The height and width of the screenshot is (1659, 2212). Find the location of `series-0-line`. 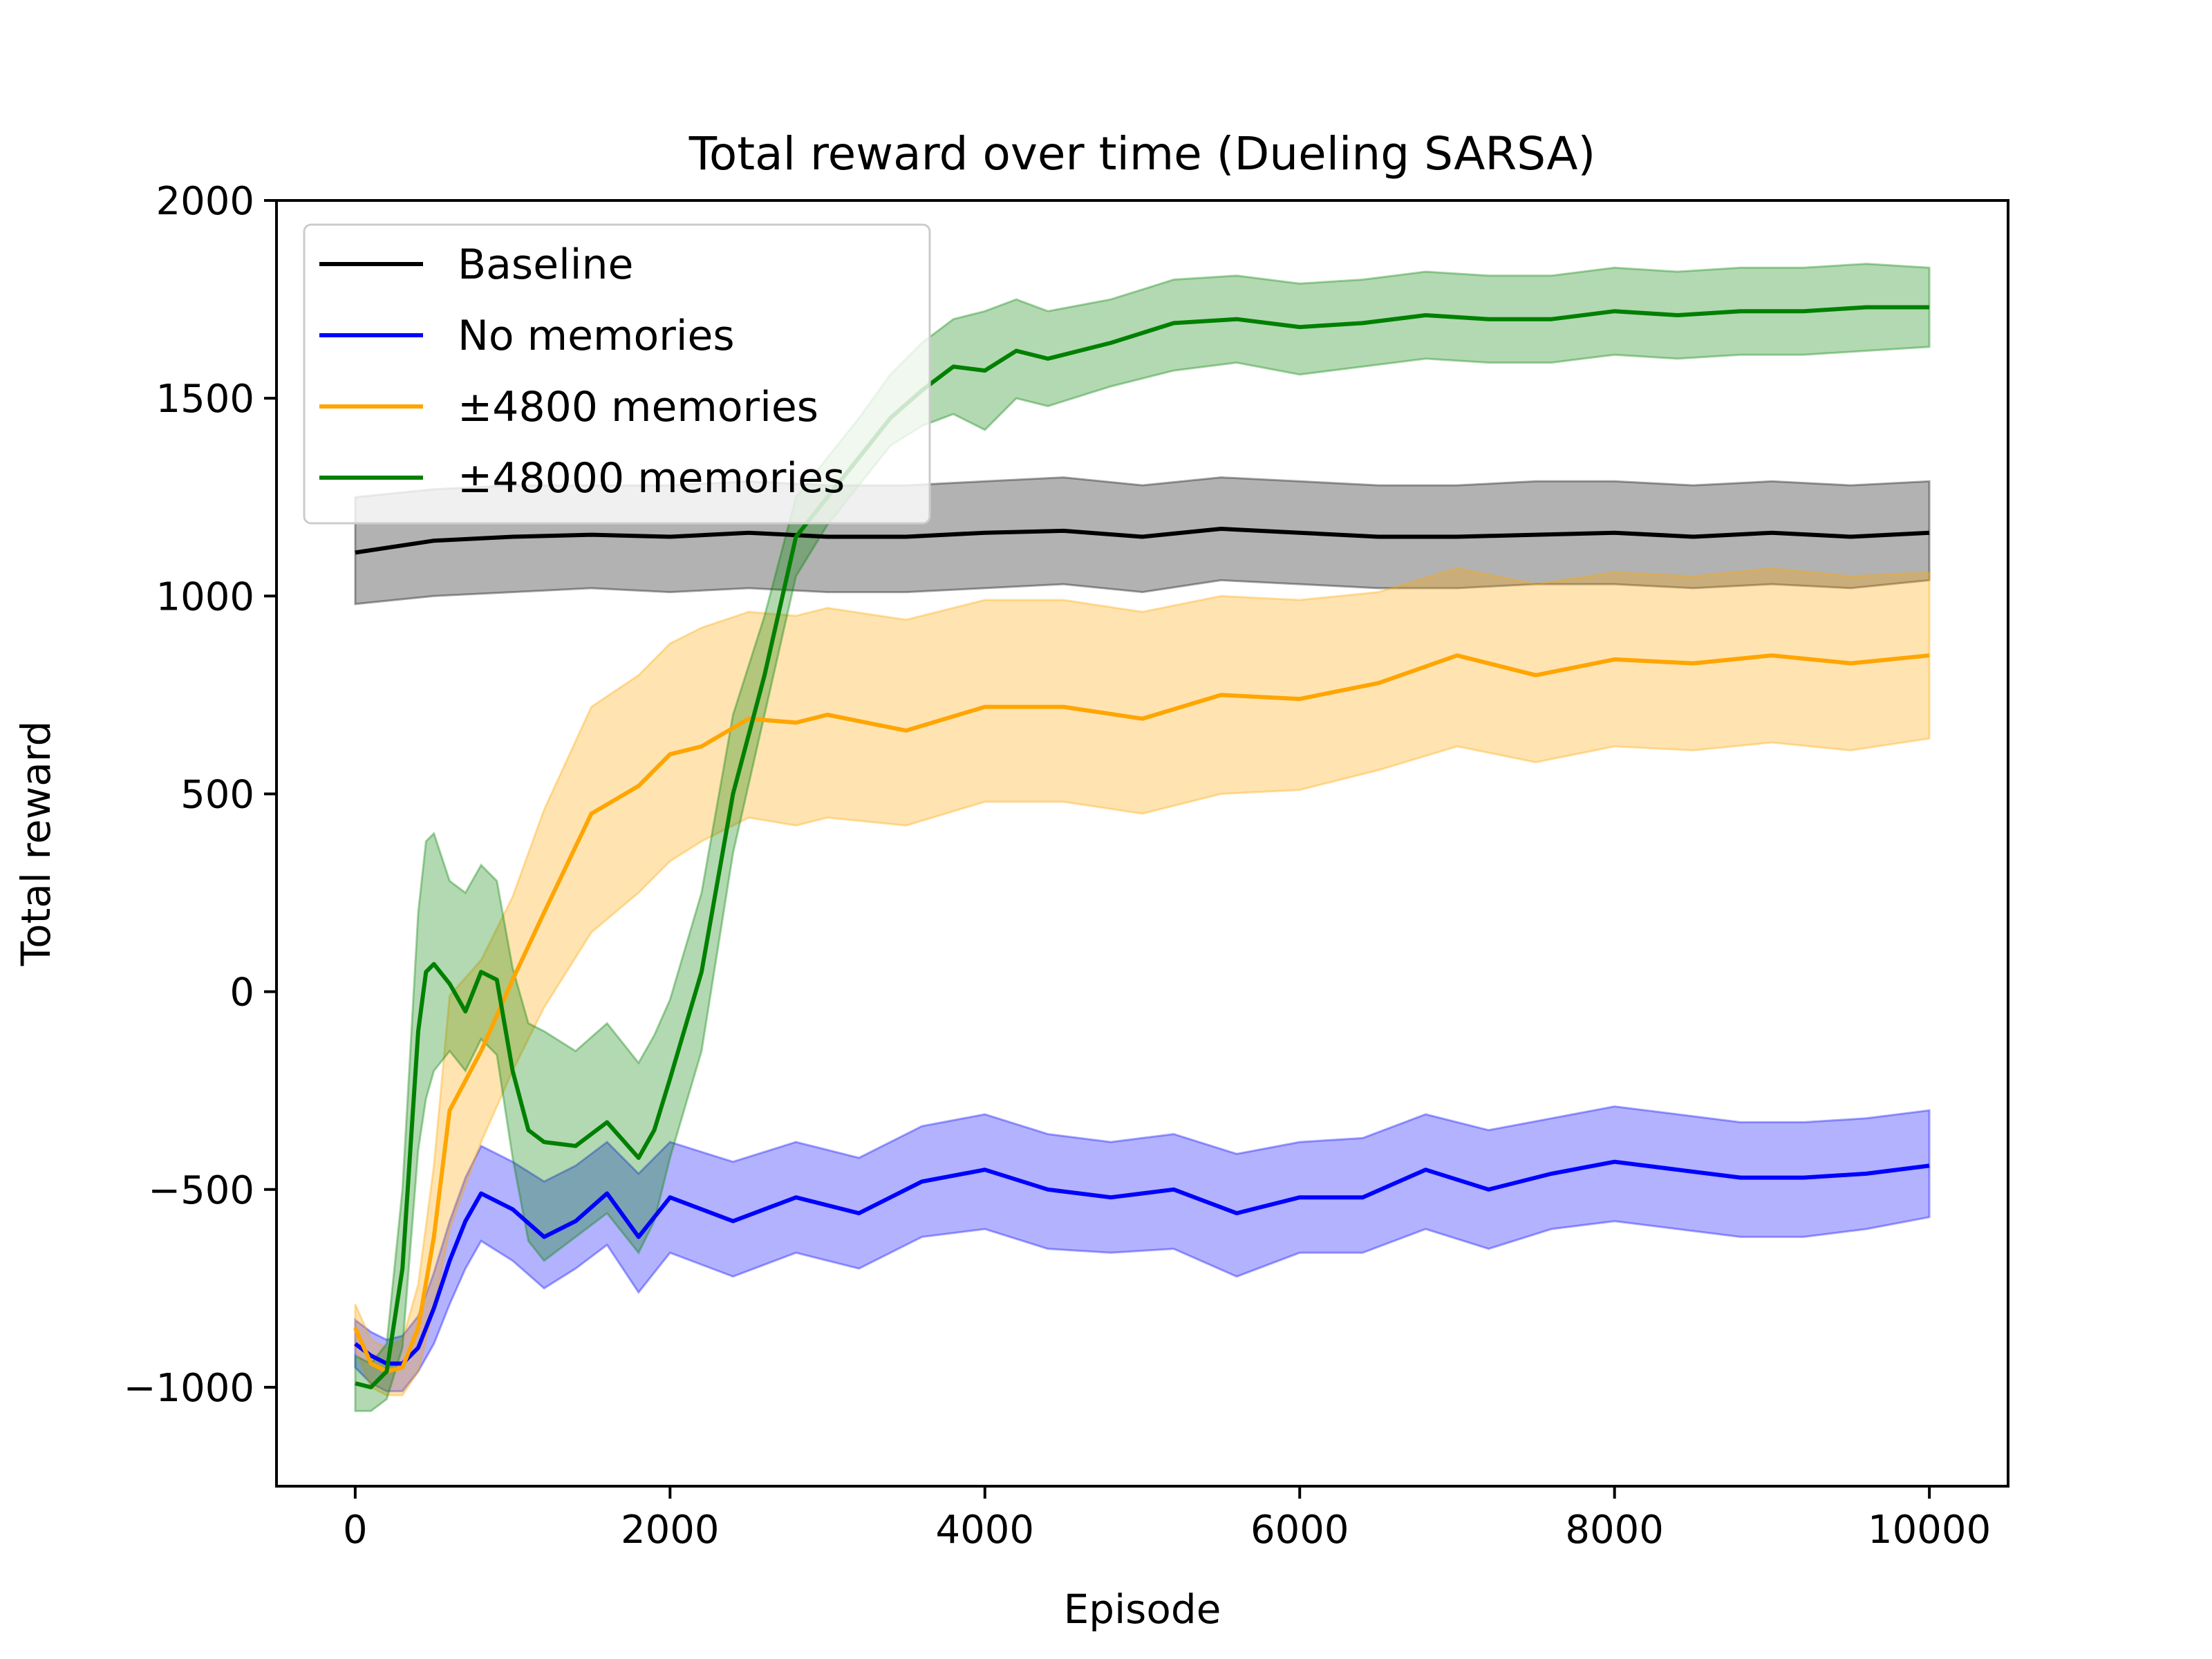

series-0-line is located at coordinates (1142, 541).